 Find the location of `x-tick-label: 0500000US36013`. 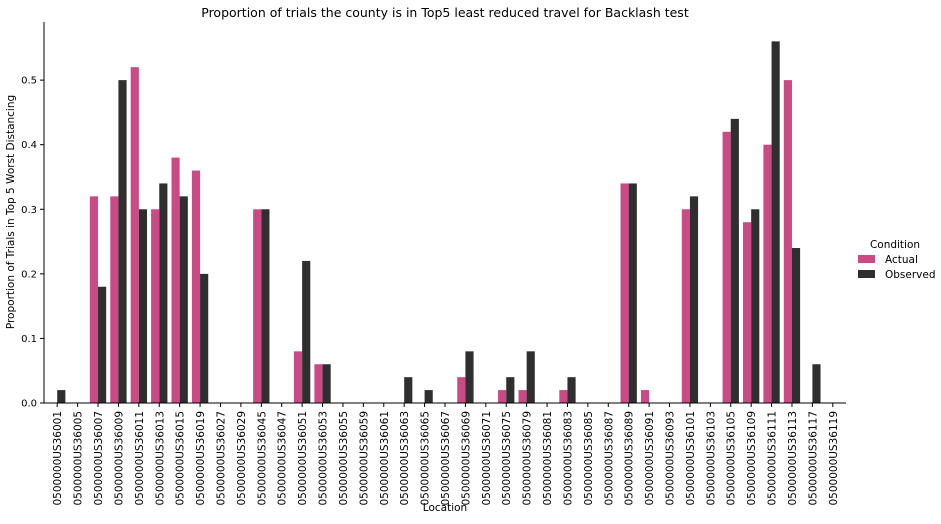

x-tick-label: 0500000US36013 is located at coordinates (160, 458).